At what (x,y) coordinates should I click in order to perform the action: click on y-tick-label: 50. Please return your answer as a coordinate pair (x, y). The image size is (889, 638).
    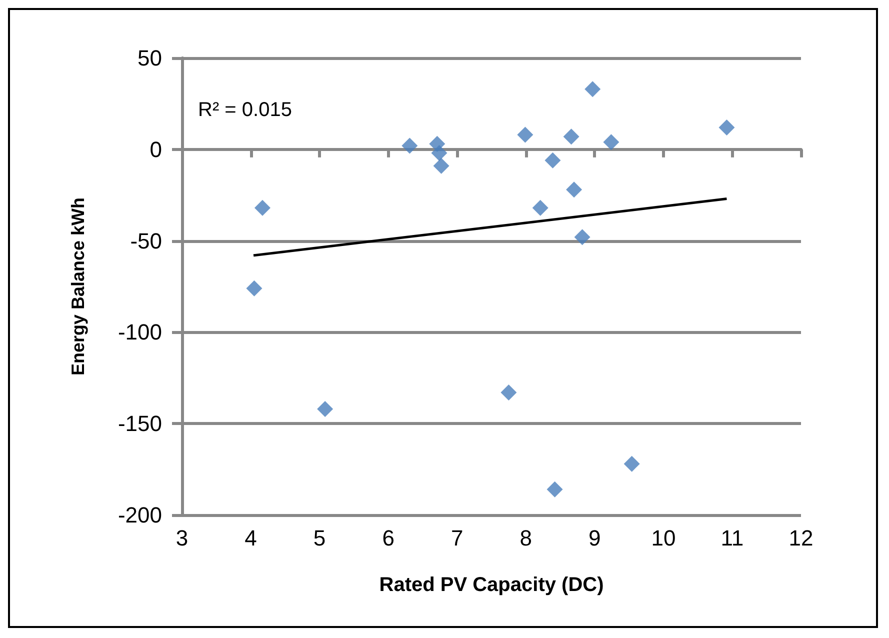
    Looking at the image, I should click on (150, 58).